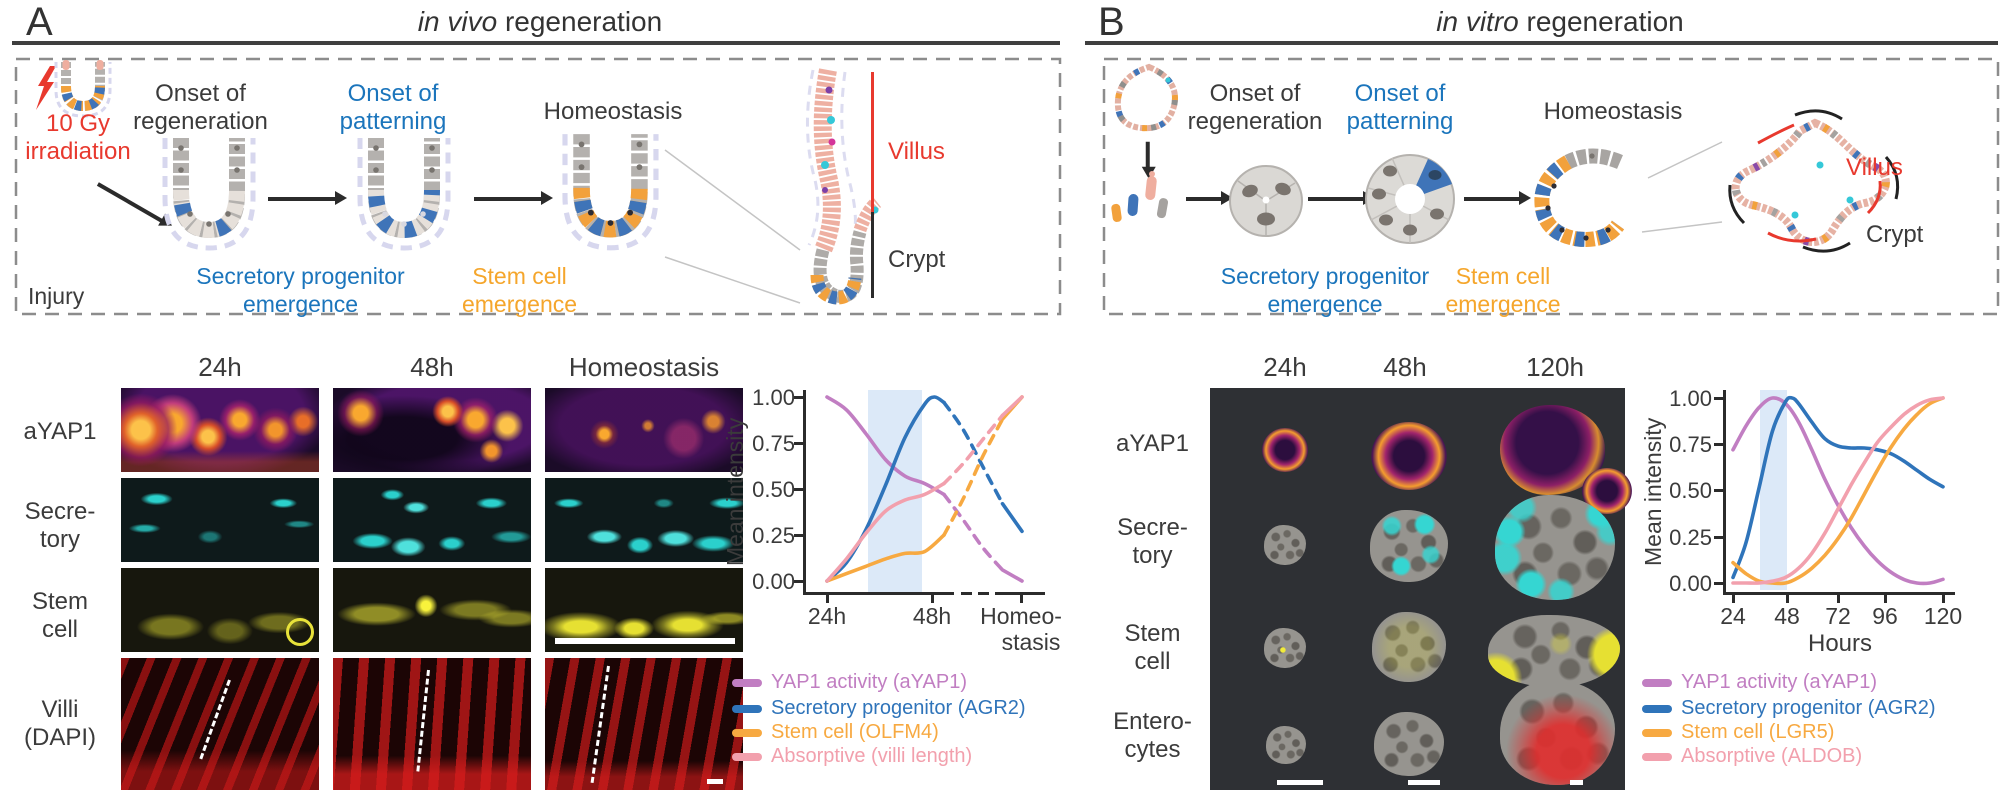  What do you see at coordinates (59, 539) in the screenshot?
I see `a-row-label-secretory-2: tory` at bounding box center [59, 539].